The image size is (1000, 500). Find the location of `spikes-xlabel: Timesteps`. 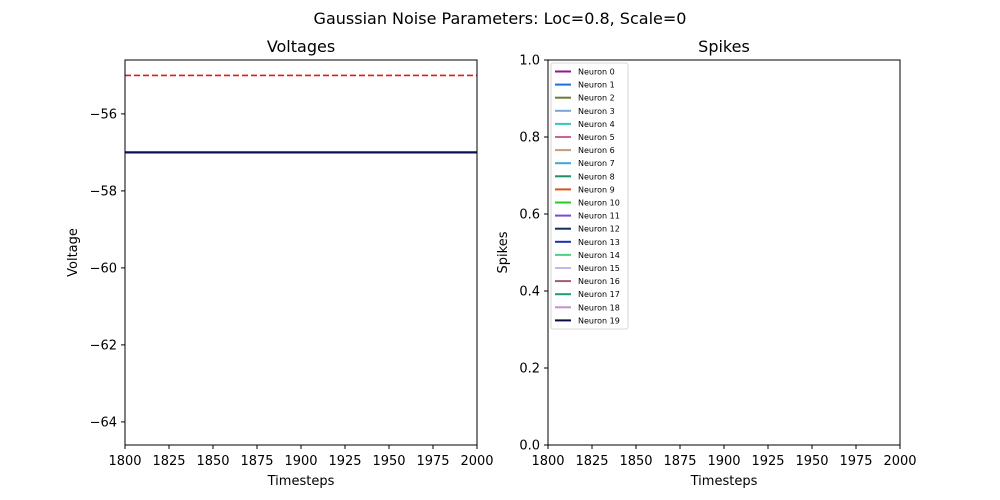

spikes-xlabel: Timesteps is located at coordinates (724, 481).